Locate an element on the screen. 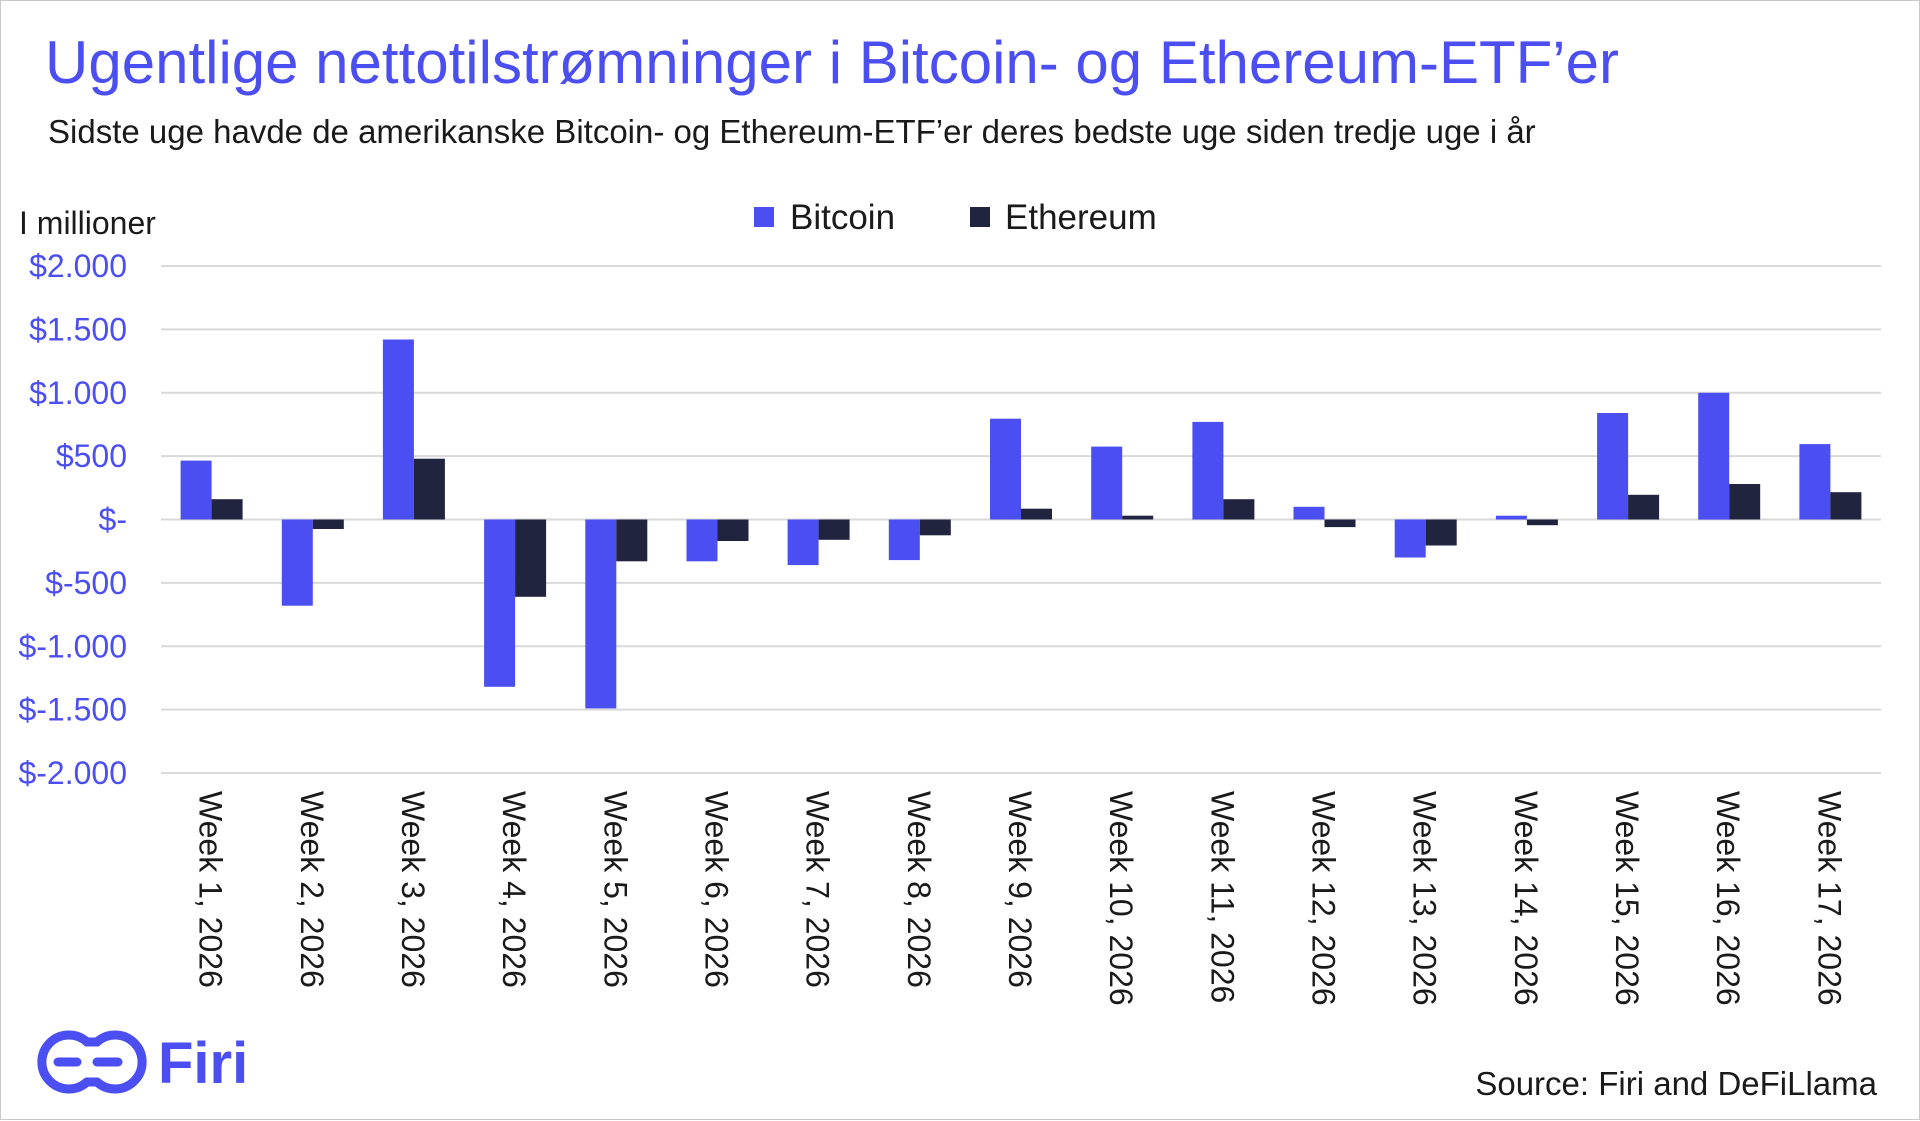 This screenshot has width=1920, height=1121. x-tick-label: Week 11, 2026 is located at coordinates (1222, 897).